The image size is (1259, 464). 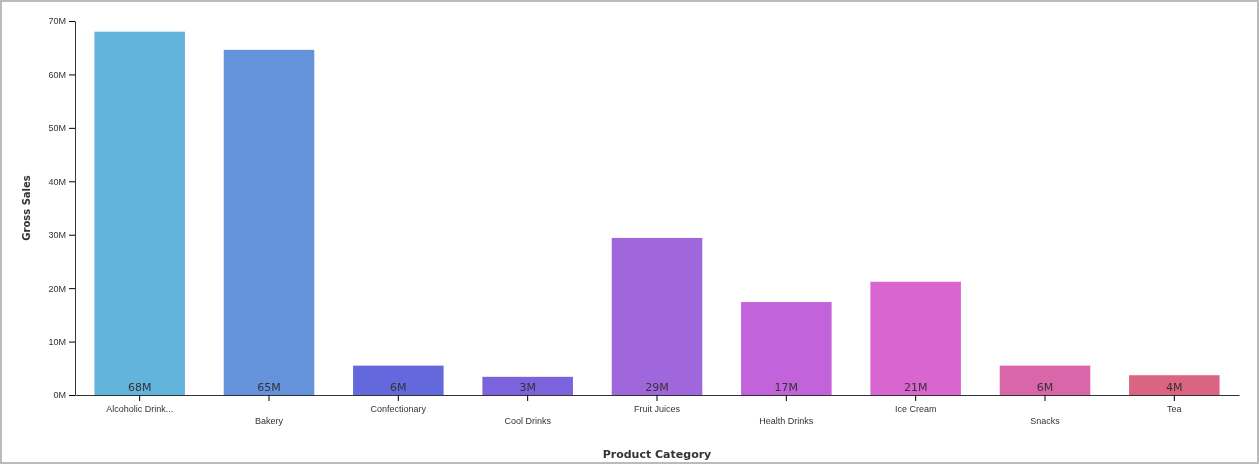 I want to click on x-tick-label: Ice Cream, so click(x=915, y=409).